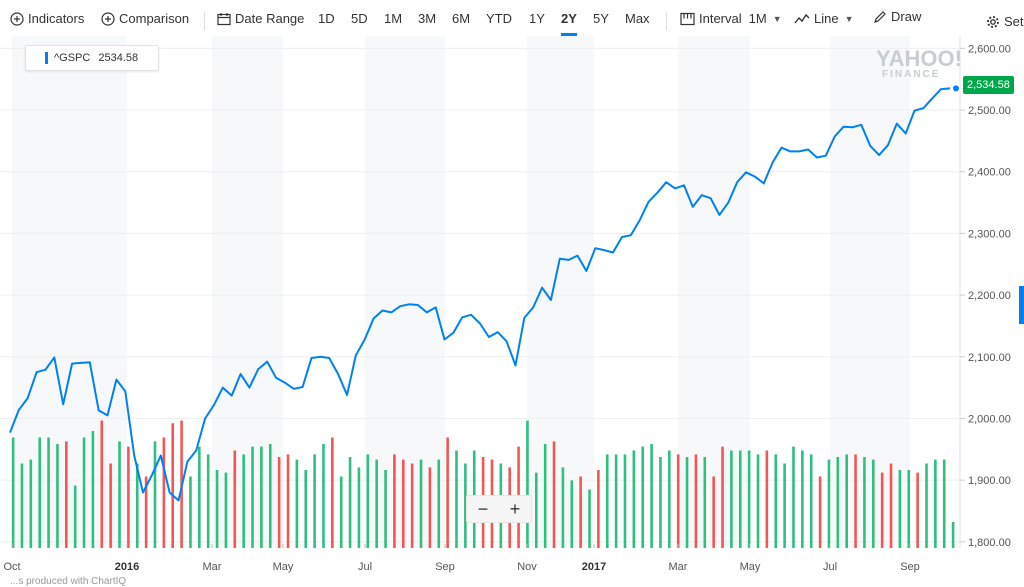 This screenshot has width=1024, height=587. What do you see at coordinates (92, 58) in the screenshot?
I see `series-legend: ^GSPC 2534.58` at bounding box center [92, 58].